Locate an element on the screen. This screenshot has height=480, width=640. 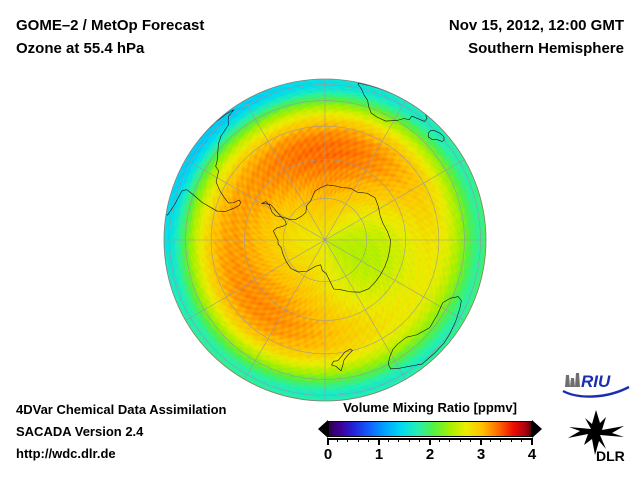
colorbar: Volume Mixing Ratio [ppmv] 0 1 2 3 4 is located at coordinates (430, 431).